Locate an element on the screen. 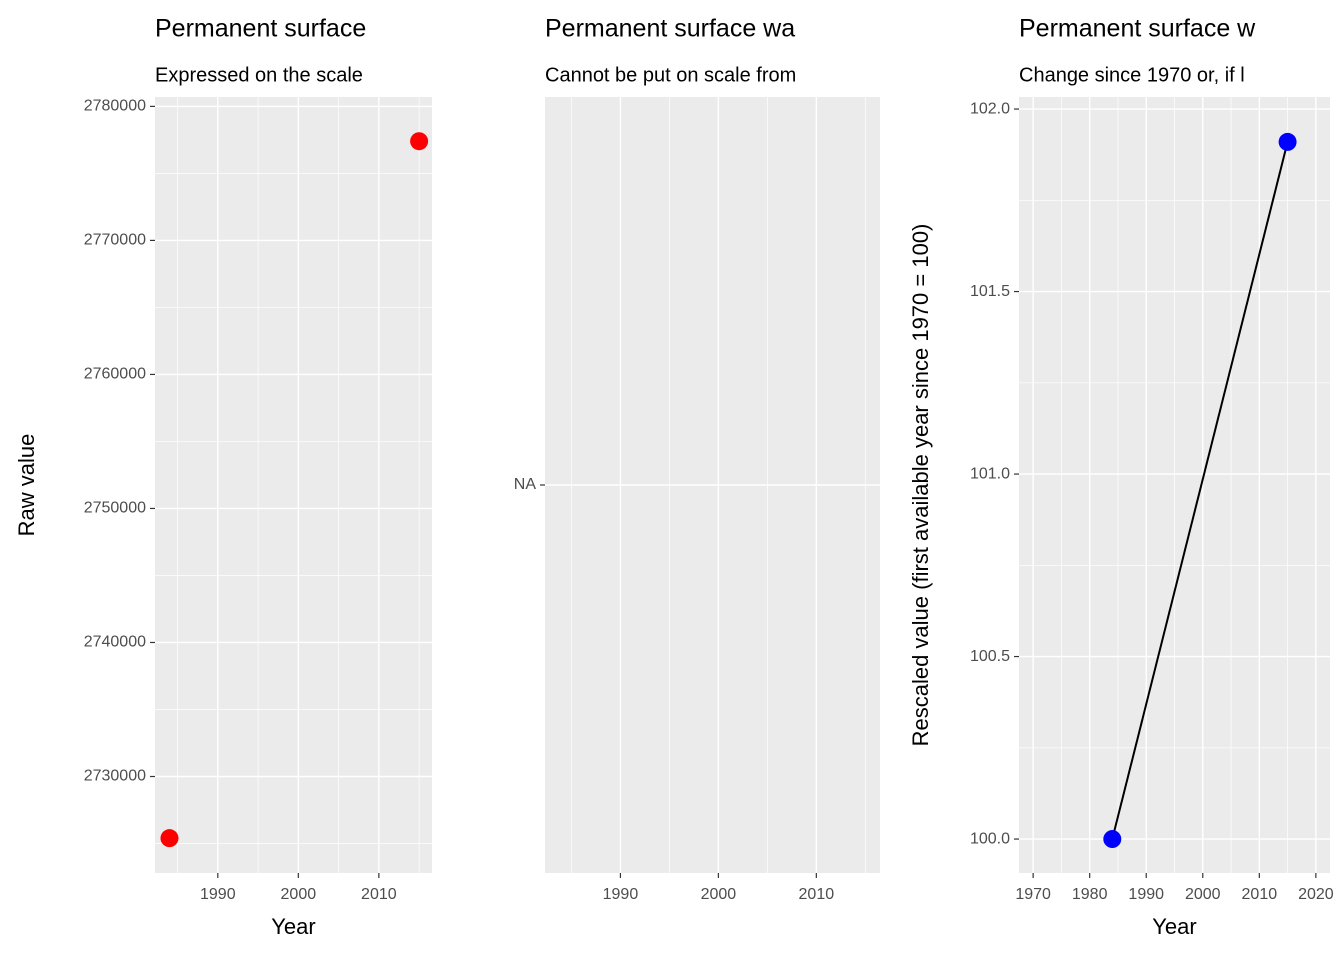 The image size is (1344, 960). y-tick-label: 2750000 is located at coordinates (115, 508).